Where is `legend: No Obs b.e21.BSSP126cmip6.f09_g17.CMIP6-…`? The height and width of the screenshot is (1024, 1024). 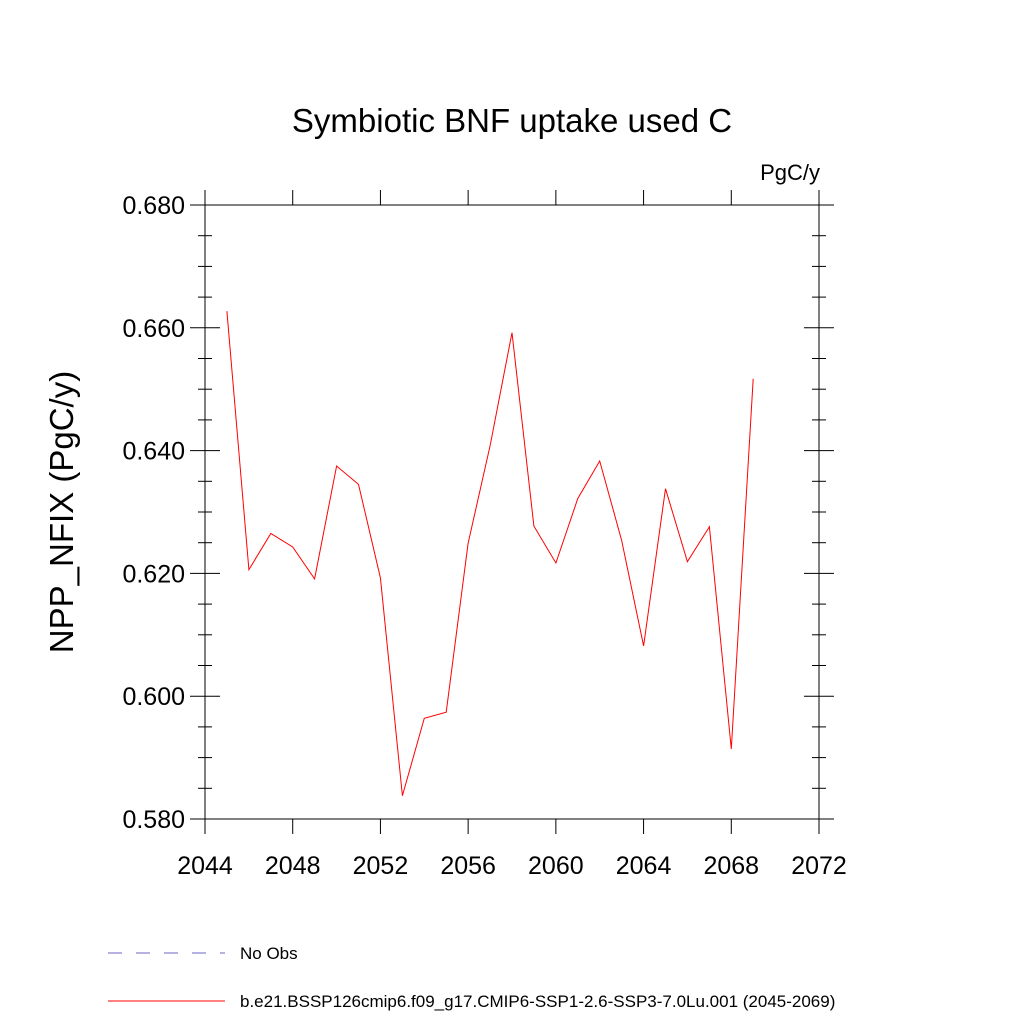
legend: No Obs b.e21.BSSP126cmip6.f09_g17.CMIP6-… is located at coordinates (471, 977).